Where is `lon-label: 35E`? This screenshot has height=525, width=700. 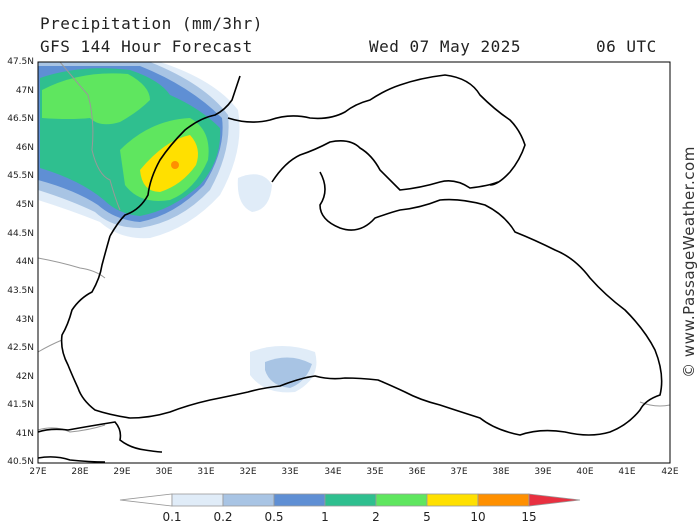 lon-label: 35E is located at coordinates (375, 472).